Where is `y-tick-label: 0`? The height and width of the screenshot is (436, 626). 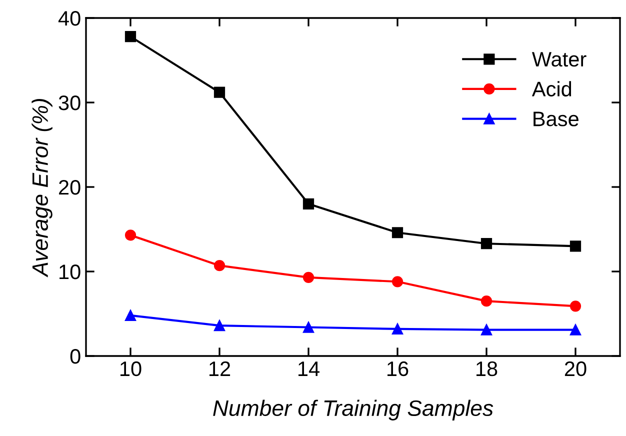
y-tick-label: 0 is located at coordinates (75, 356).